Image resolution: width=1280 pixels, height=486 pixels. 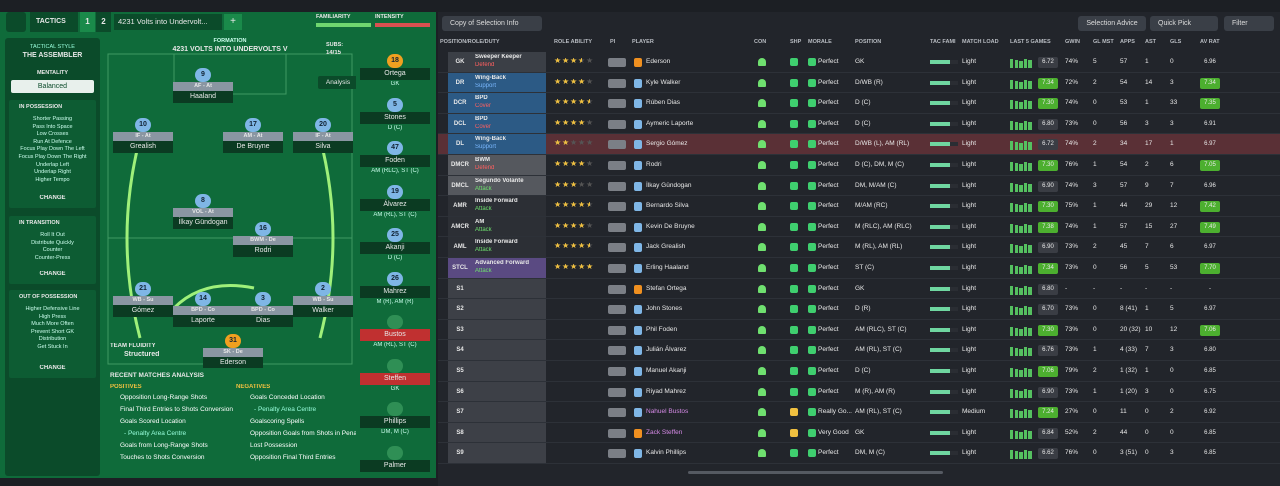 I want to click on analysis-button: Analysis, so click(x=337, y=82).